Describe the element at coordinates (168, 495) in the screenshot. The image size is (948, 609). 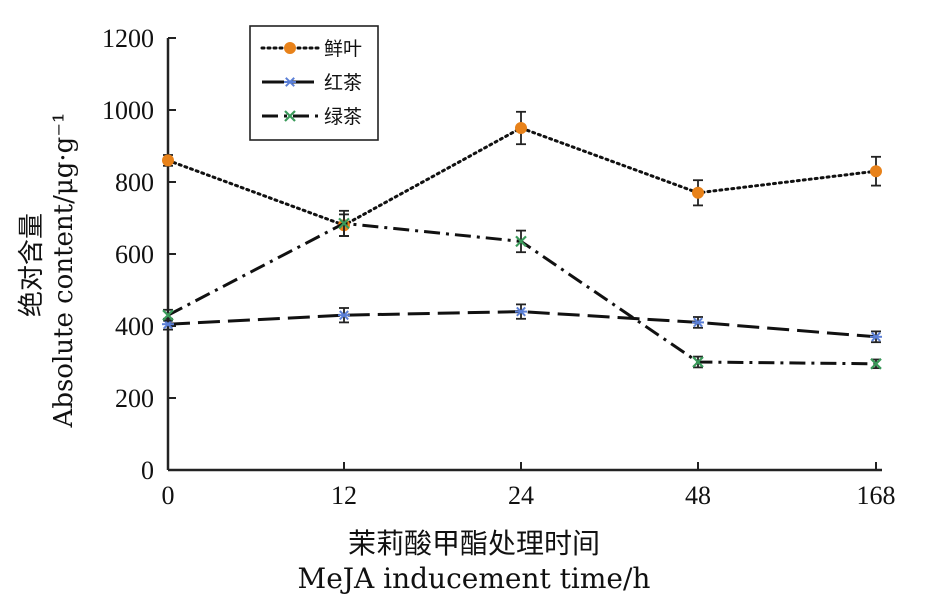
I see `x-tick-label: 0` at that location.